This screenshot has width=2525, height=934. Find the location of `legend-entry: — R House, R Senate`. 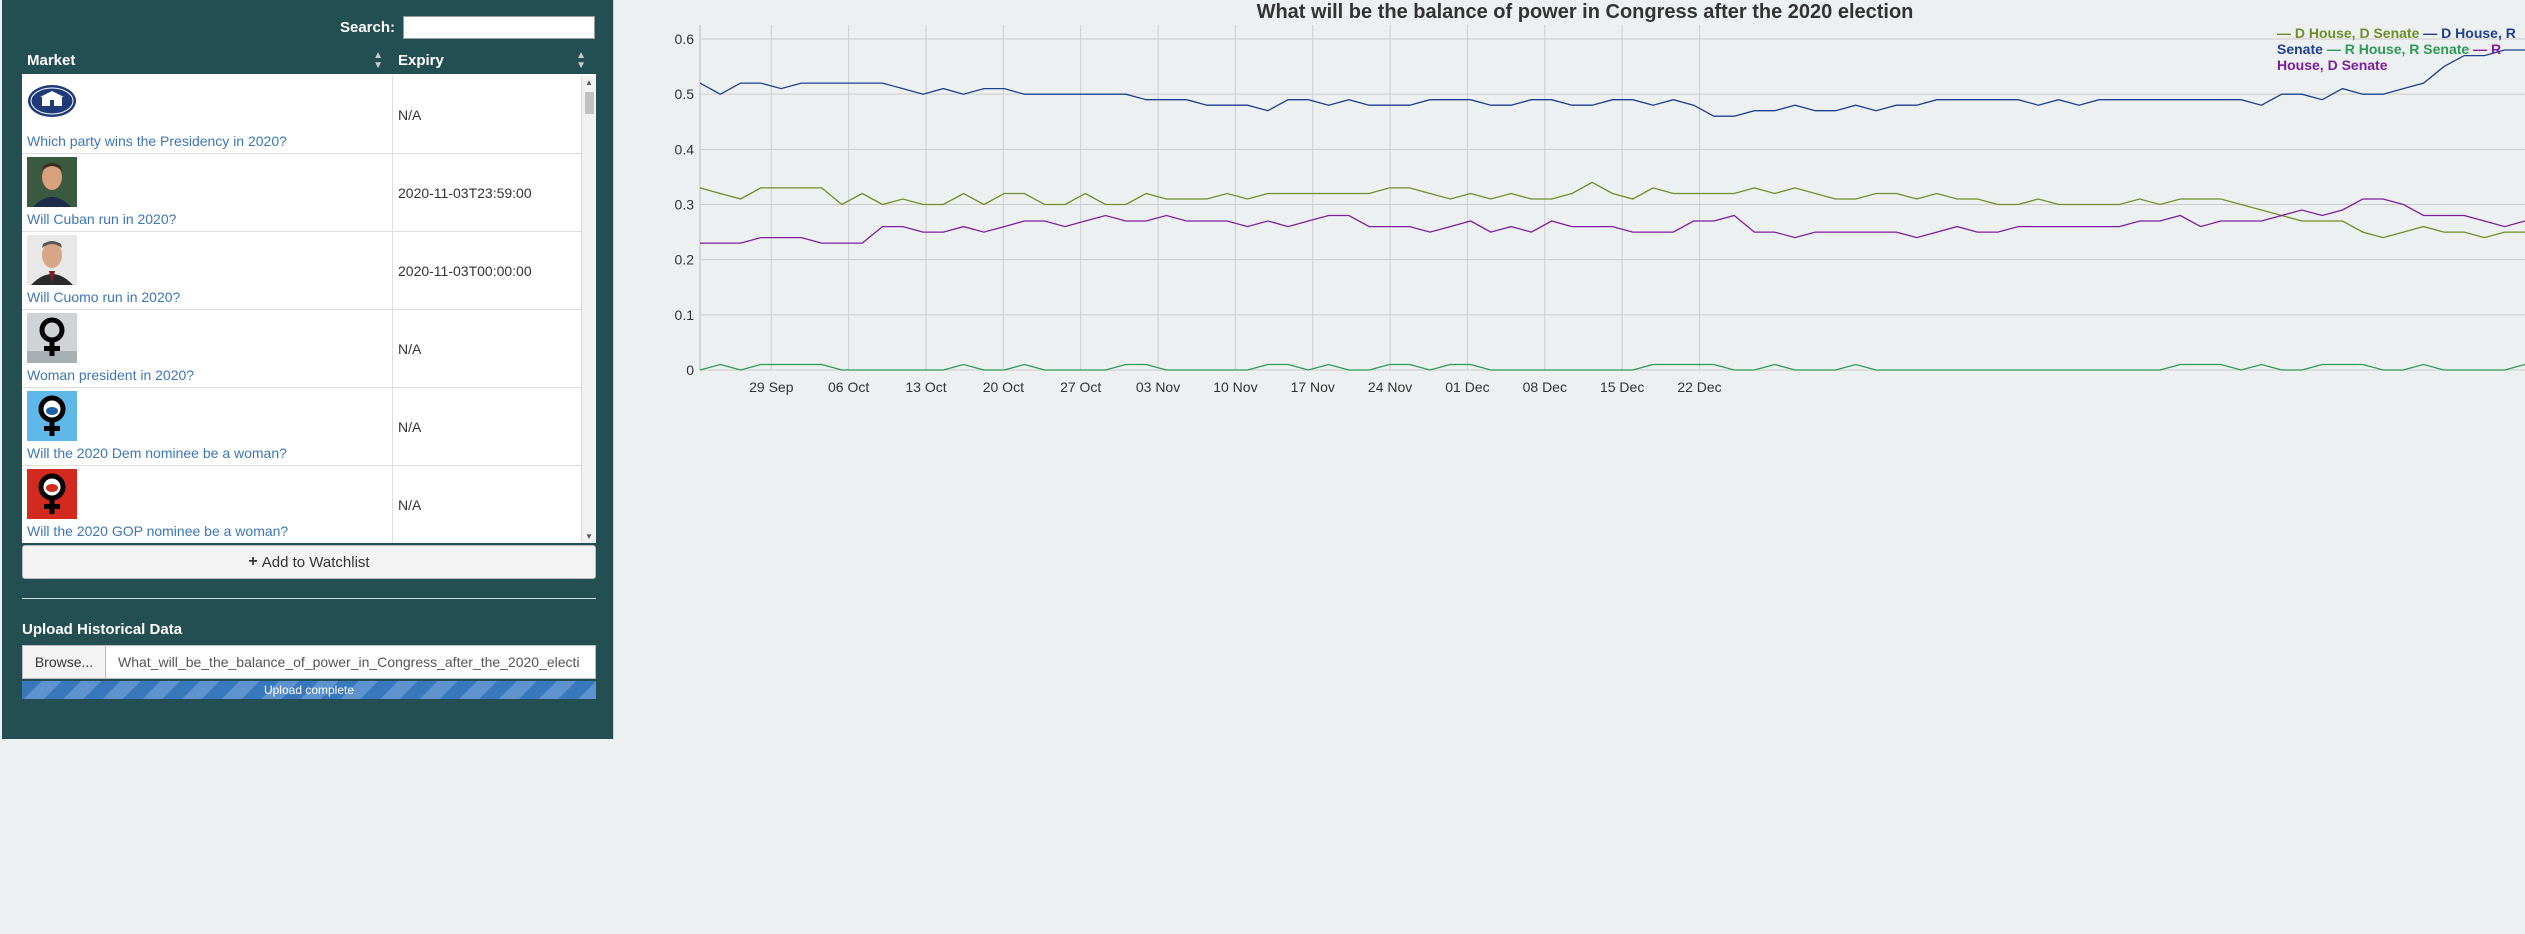

legend-entry: — R House, R Senate is located at coordinates (2400, 49).